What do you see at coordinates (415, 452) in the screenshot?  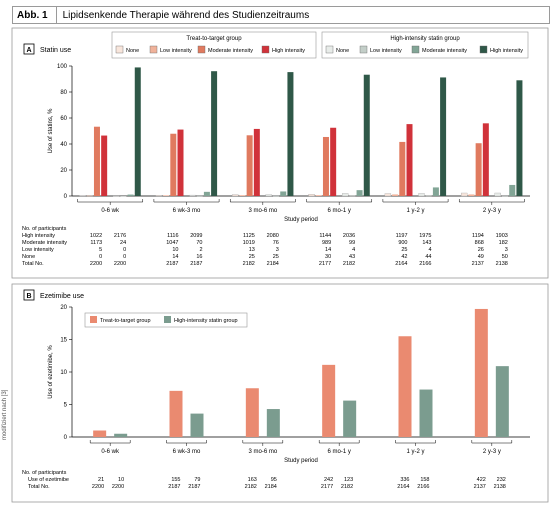 I see `category-b-label: 1 y-2 y` at bounding box center [415, 452].